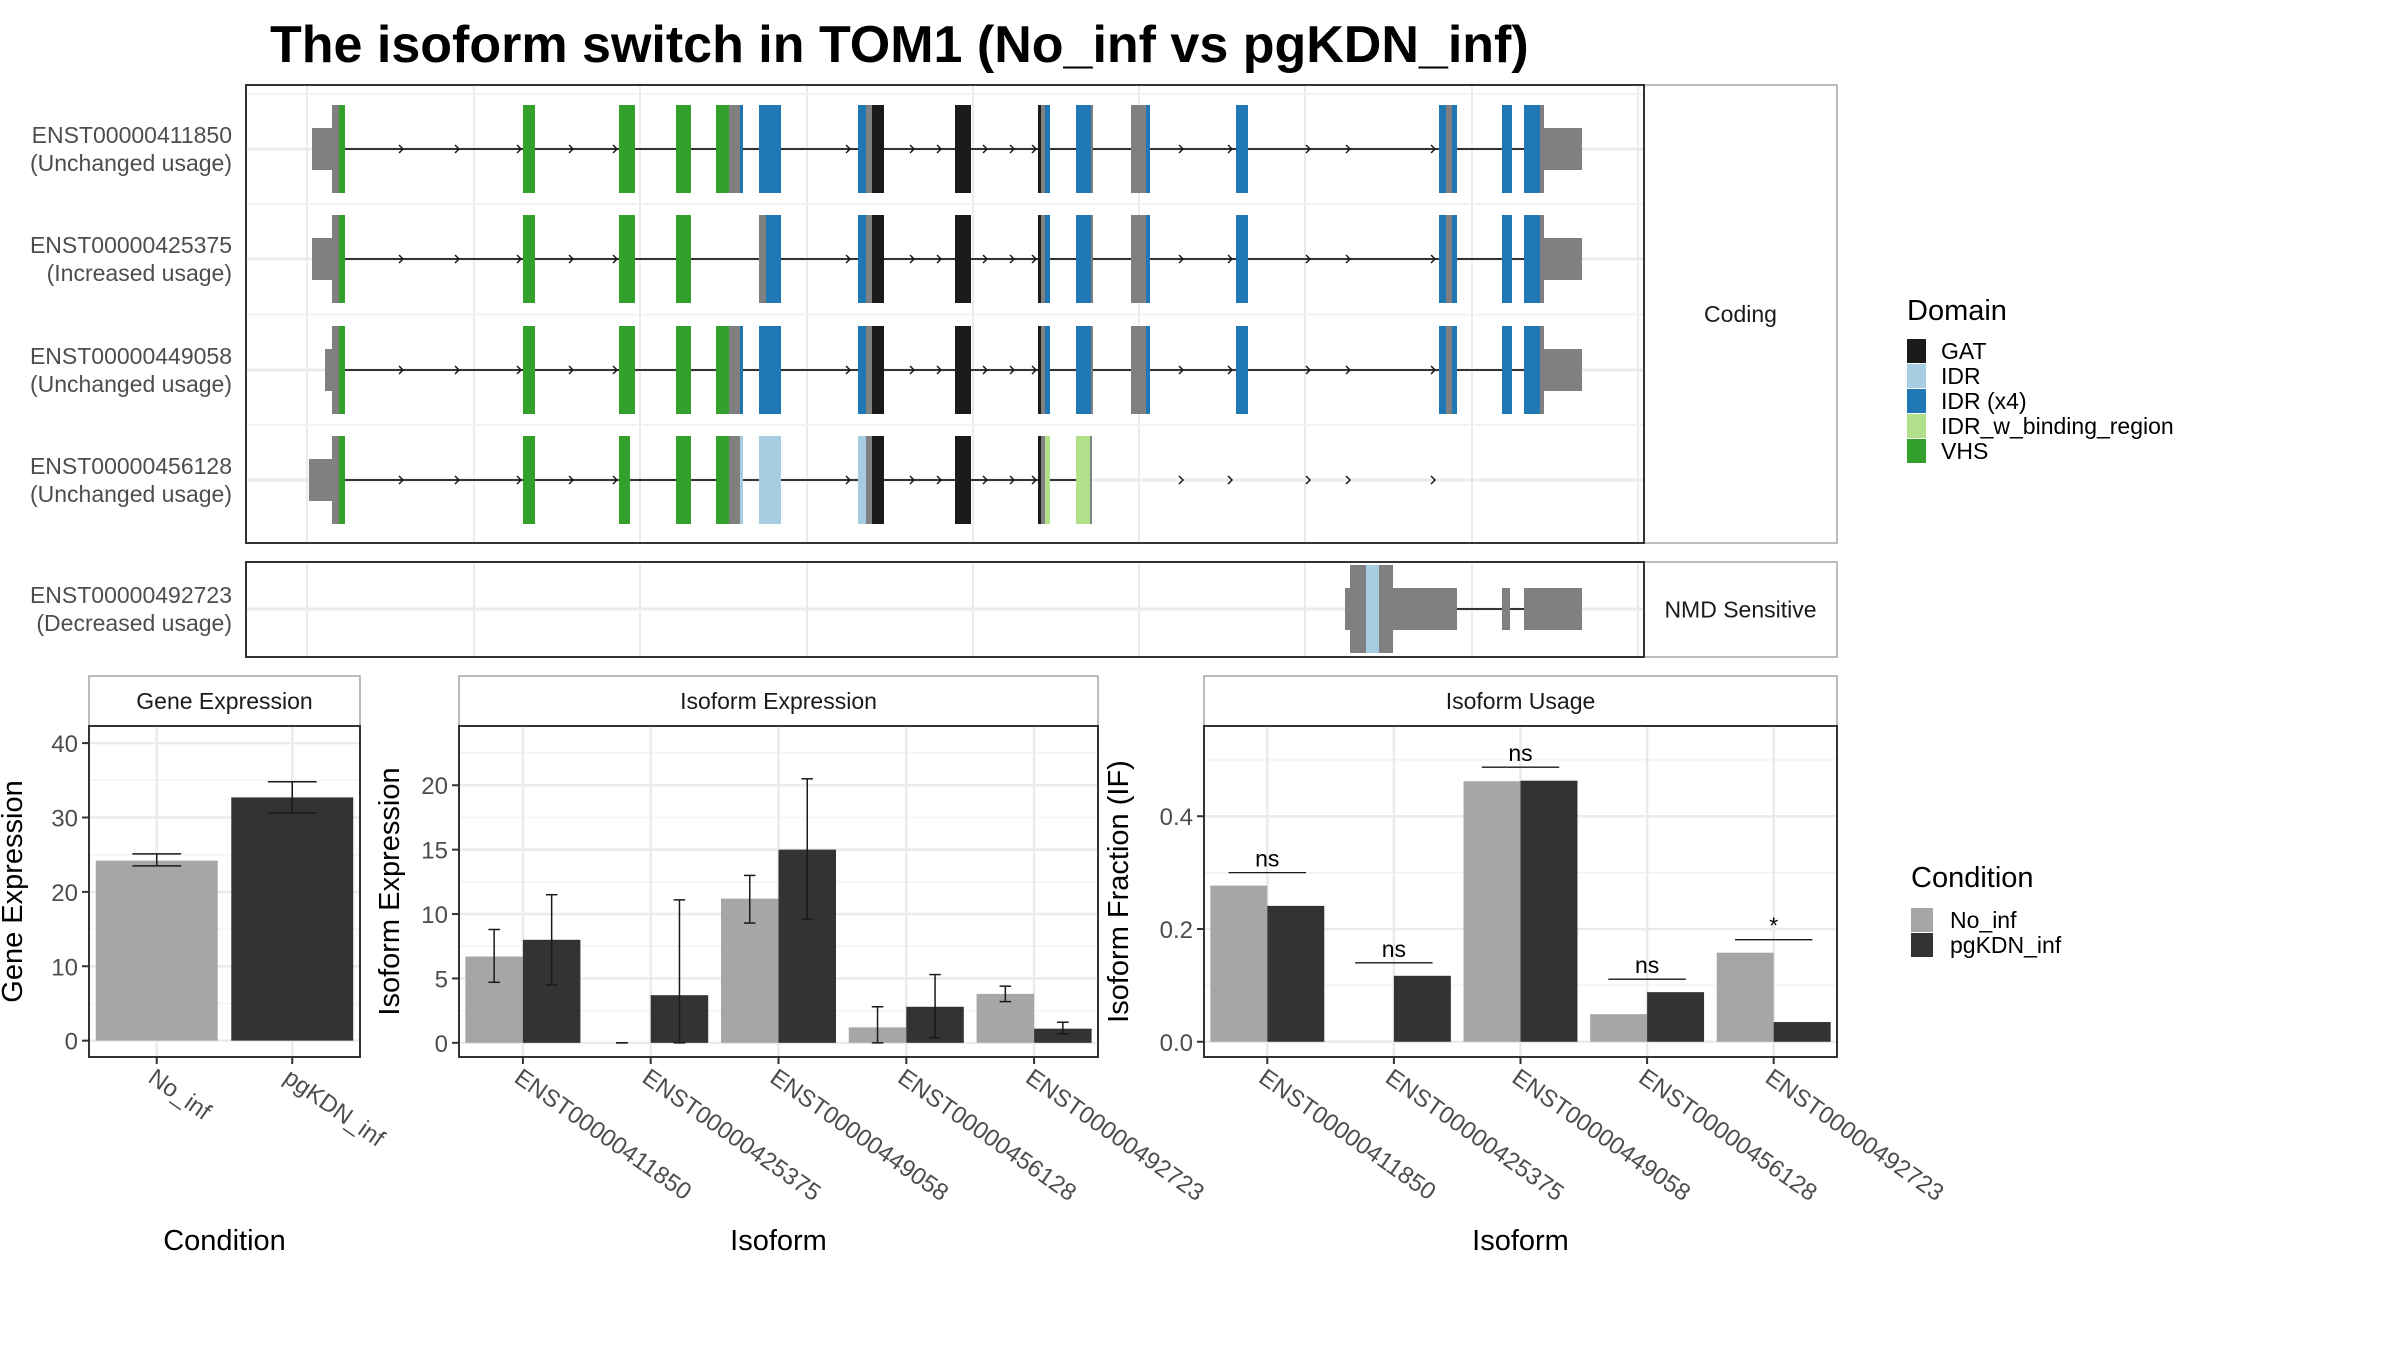  What do you see at coordinates (1239, 963) in the screenshot?
I see `bar-no-inf` at bounding box center [1239, 963].